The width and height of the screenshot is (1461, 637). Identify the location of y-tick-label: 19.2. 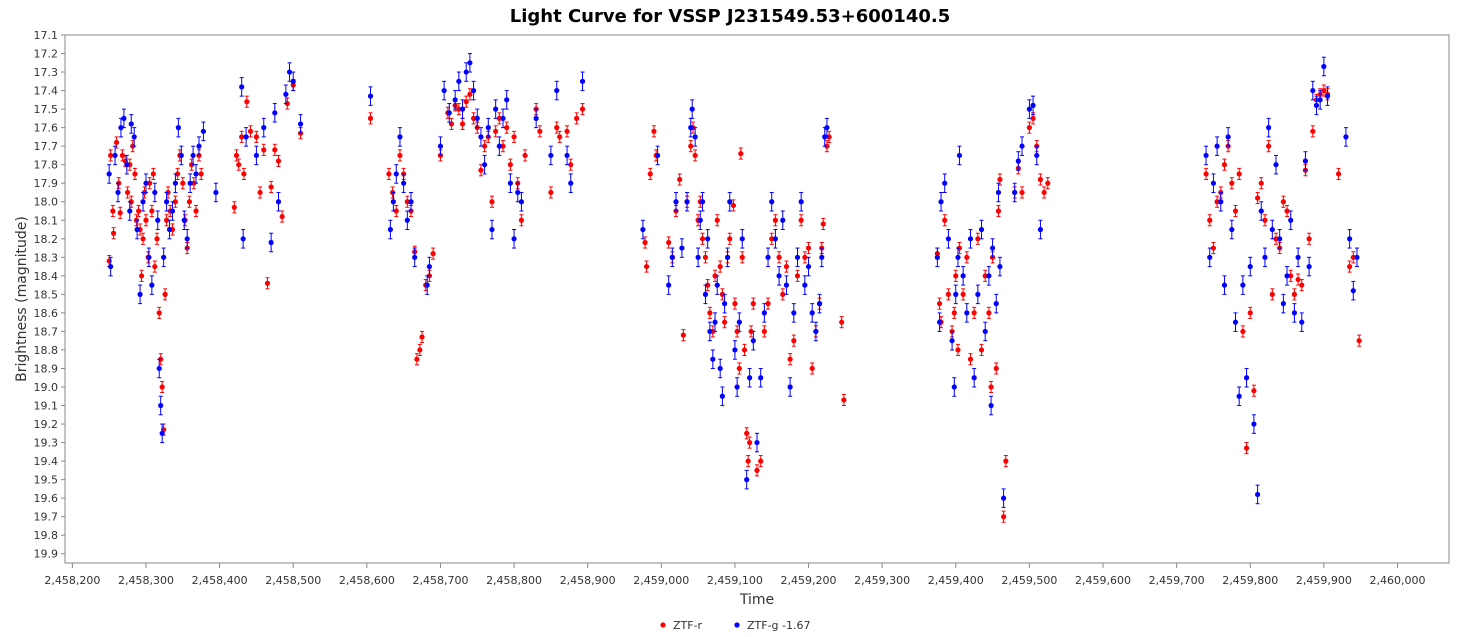
(46, 424).